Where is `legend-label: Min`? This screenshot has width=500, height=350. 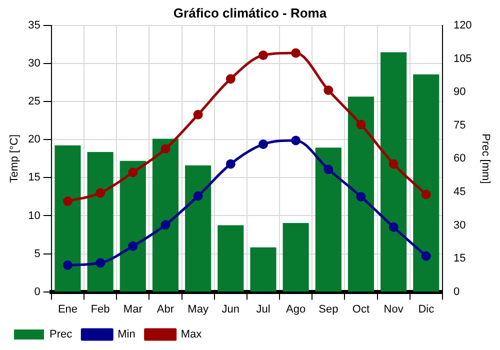 legend-label: Min is located at coordinates (127, 334).